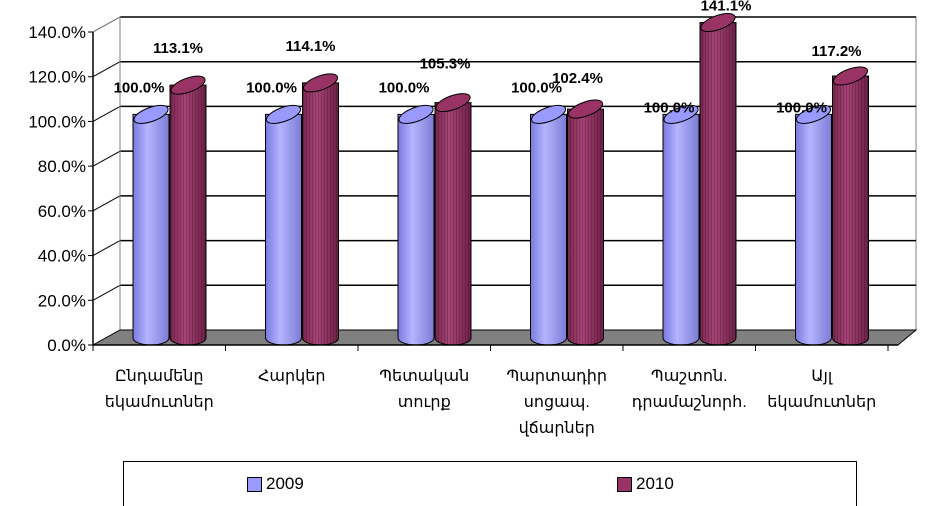 The image size is (934, 506). Describe the element at coordinates (310, 46) in the screenshot. I see `data-label-2010-1: 114.1%` at that location.